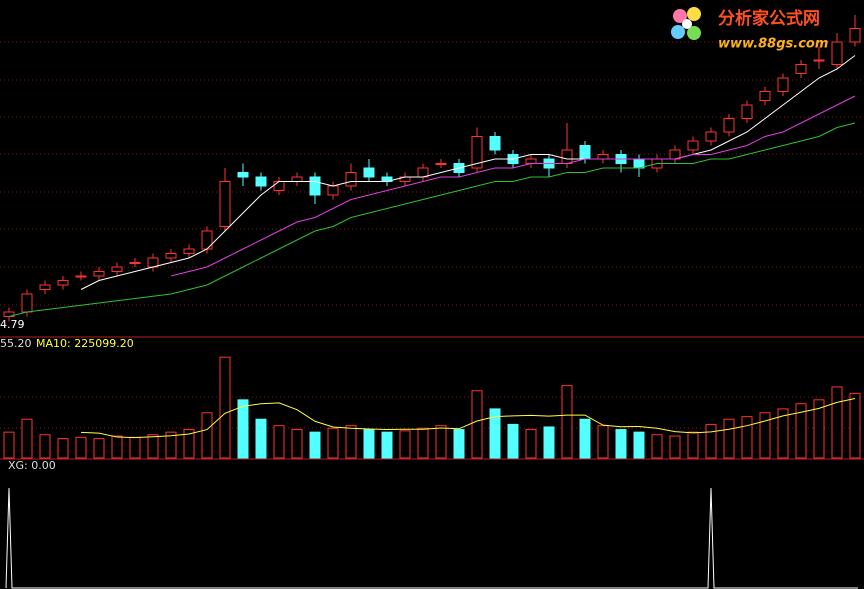 The height and width of the screenshot is (589, 864). What do you see at coordinates (686, 23) in the screenshot?
I see `logo` at bounding box center [686, 23].